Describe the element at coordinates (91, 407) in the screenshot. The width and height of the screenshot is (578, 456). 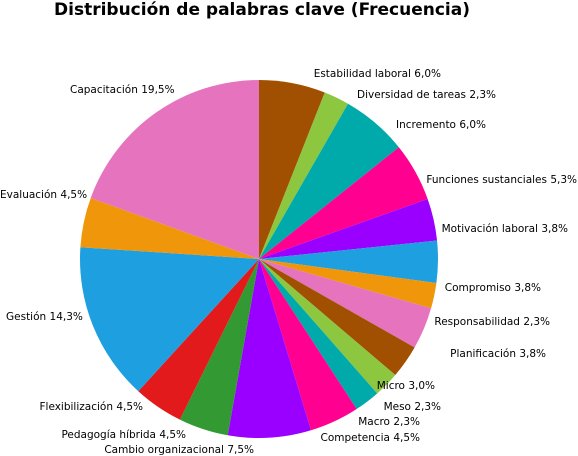
I see `slice-label: Flexibilización 4,5%` at that location.